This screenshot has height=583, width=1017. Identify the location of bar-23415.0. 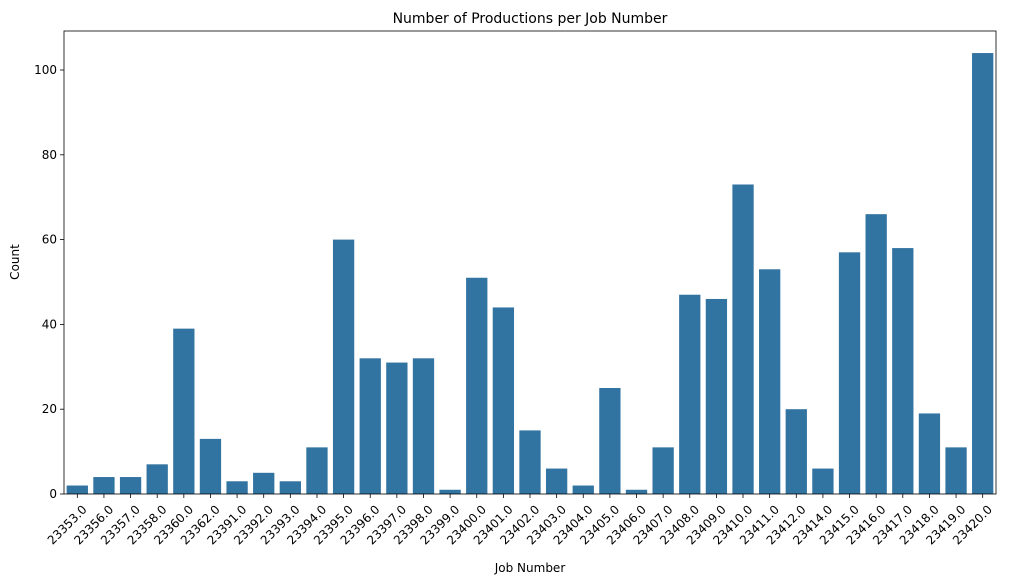
(849, 373).